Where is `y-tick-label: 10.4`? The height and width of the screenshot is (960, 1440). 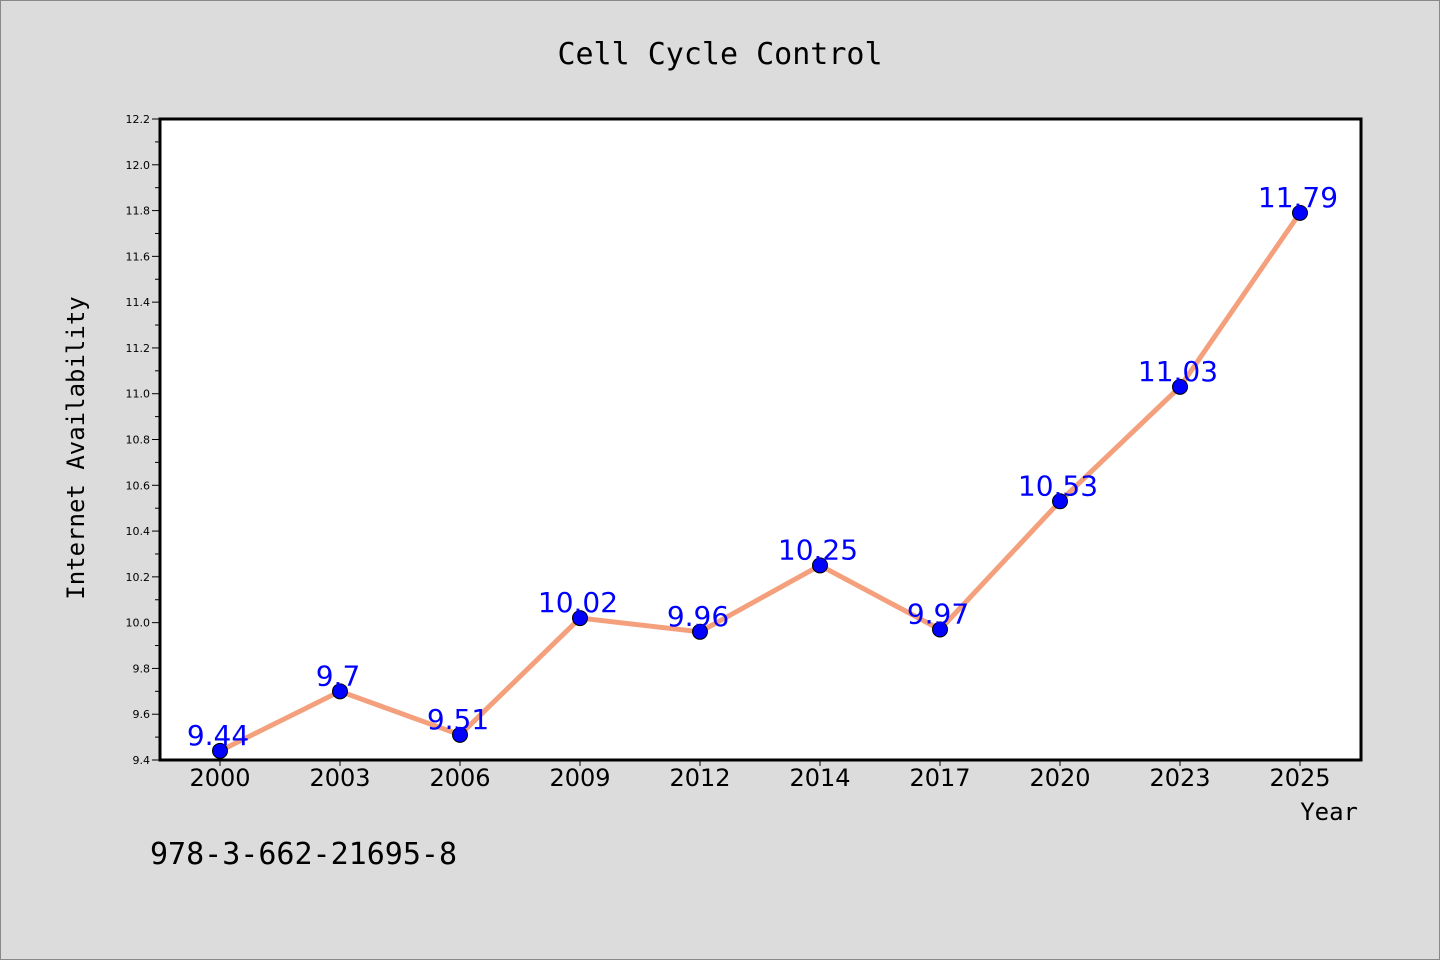 y-tick-label: 10.4 is located at coordinates (138, 531).